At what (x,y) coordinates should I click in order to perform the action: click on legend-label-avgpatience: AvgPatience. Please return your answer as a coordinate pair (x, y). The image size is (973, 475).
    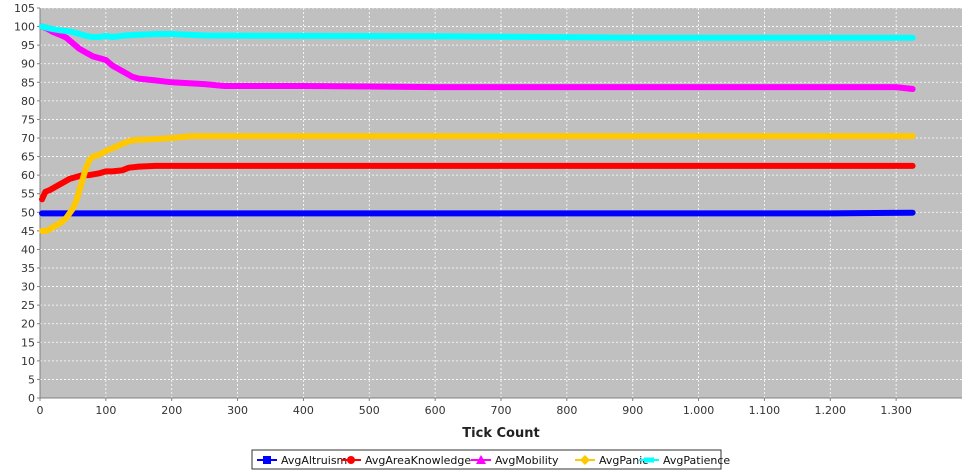
    Looking at the image, I should click on (696, 460).